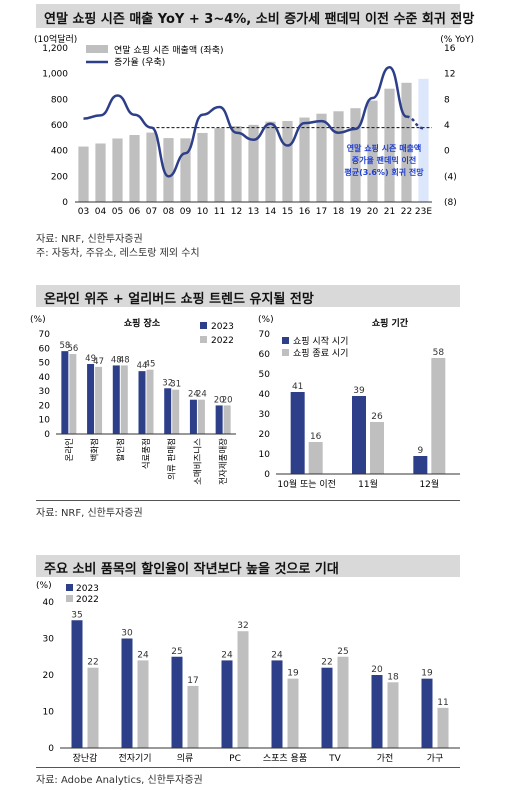 Image resolution: width=509 pixels, height=790 pixels. I want to click on legend-label-growth: 증가율 (우축), so click(139, 62).